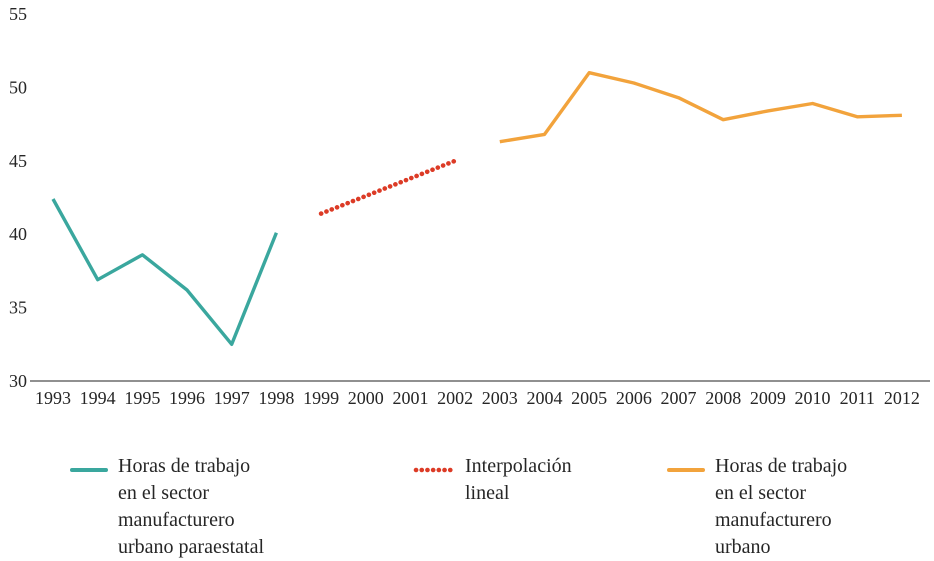 Image resolution: width=934 pixels, height=561 pixels. I want to click on y-axis-tick-label: 30, so click(18, 381).